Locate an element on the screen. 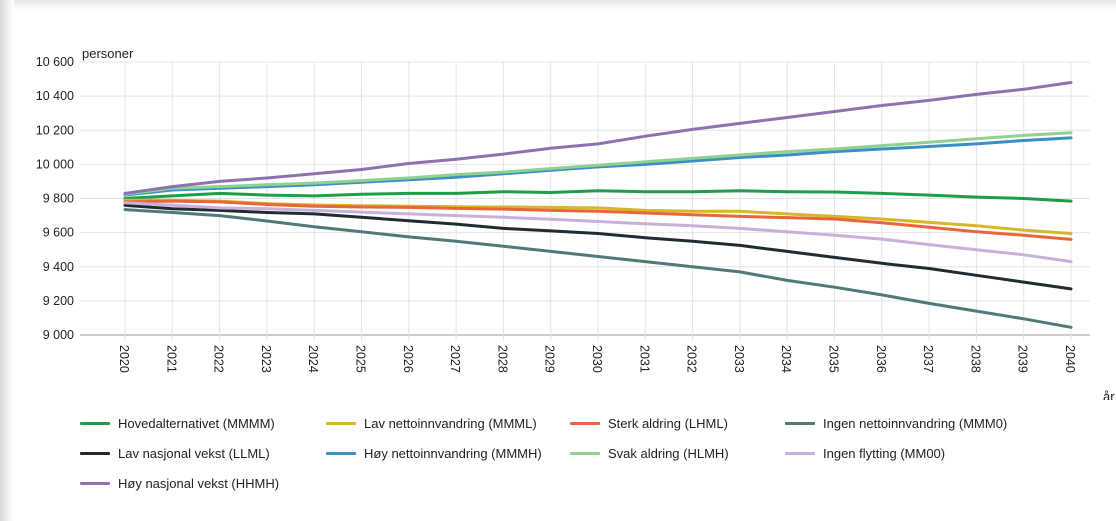 The image size is (1116, 521). y-axis-label: personer is located at coordinates (108, 53).